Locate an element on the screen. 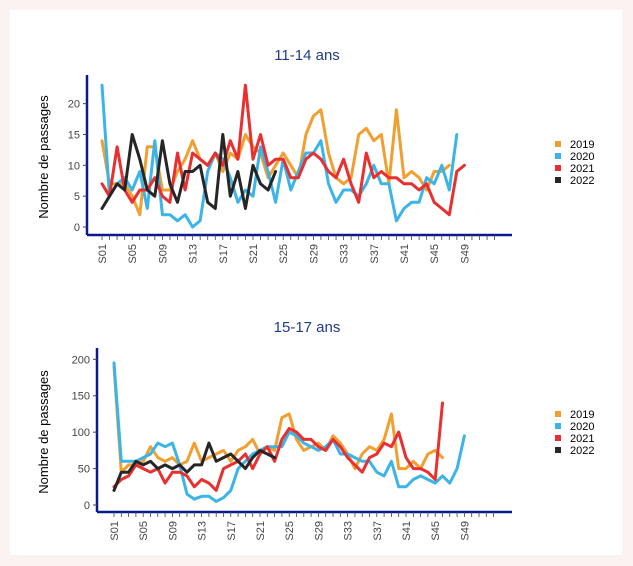 This screenshot has height=566, width=633. y-tick-label: 5 is located at coordinates (77, 197).